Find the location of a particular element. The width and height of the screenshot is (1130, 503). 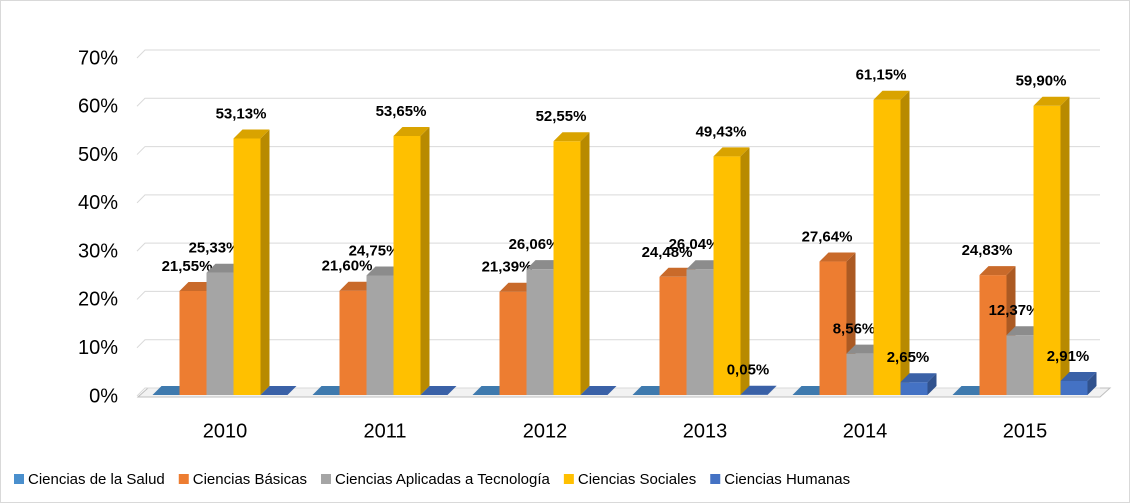

x-tick-label: 2012 is located at coordinates (545, 431).